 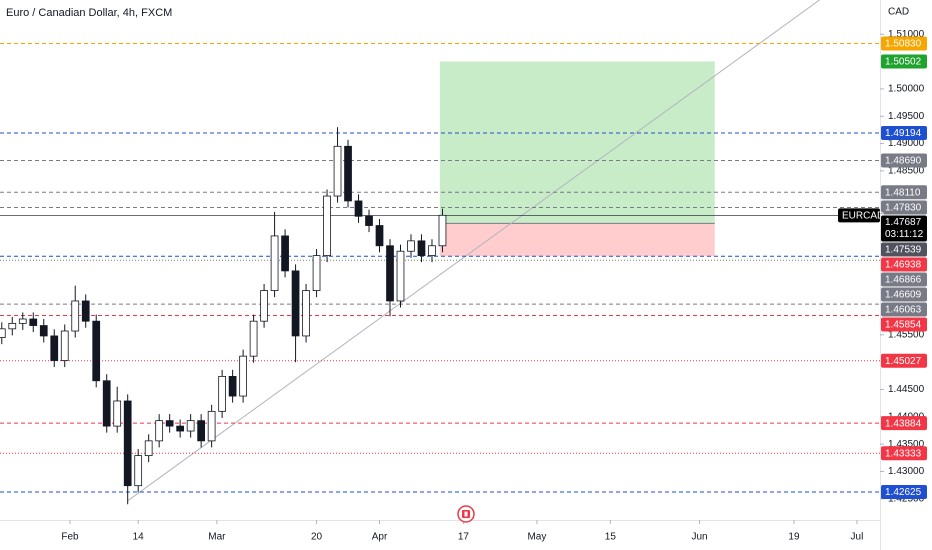 I want to click on event-flag-mid, so click(x=466, y=514).